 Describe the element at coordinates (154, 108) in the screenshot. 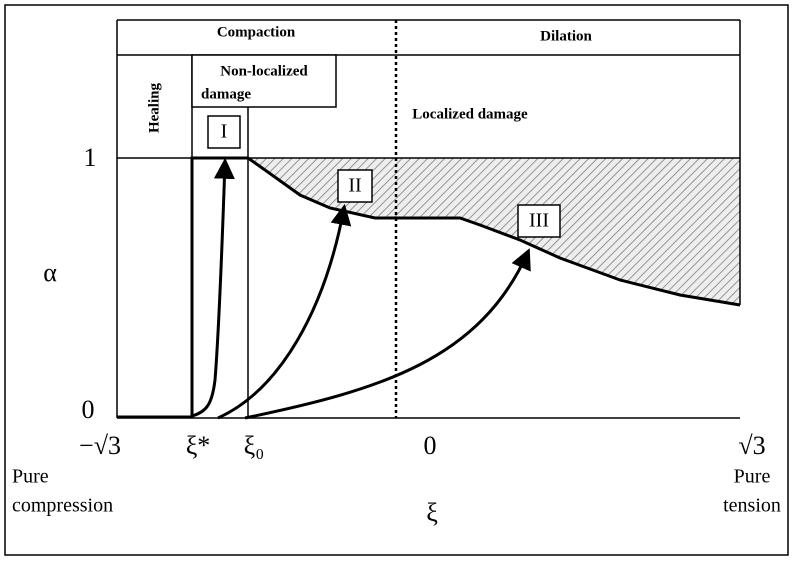

I see `region-label: Healing` at that location.